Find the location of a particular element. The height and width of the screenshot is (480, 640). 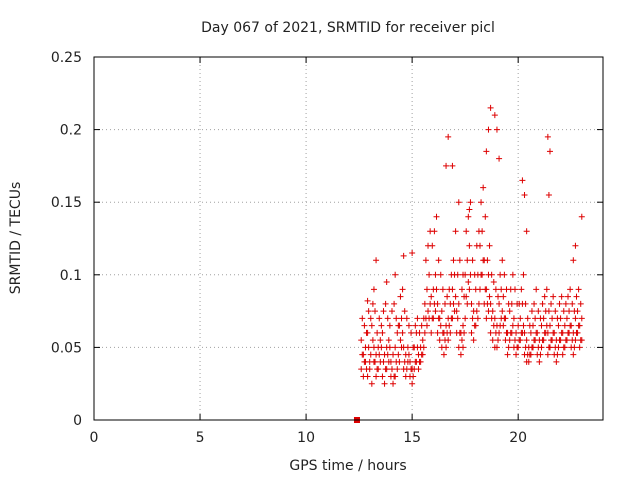

x-tick-label: 15 is located at coordinates (412, 438).